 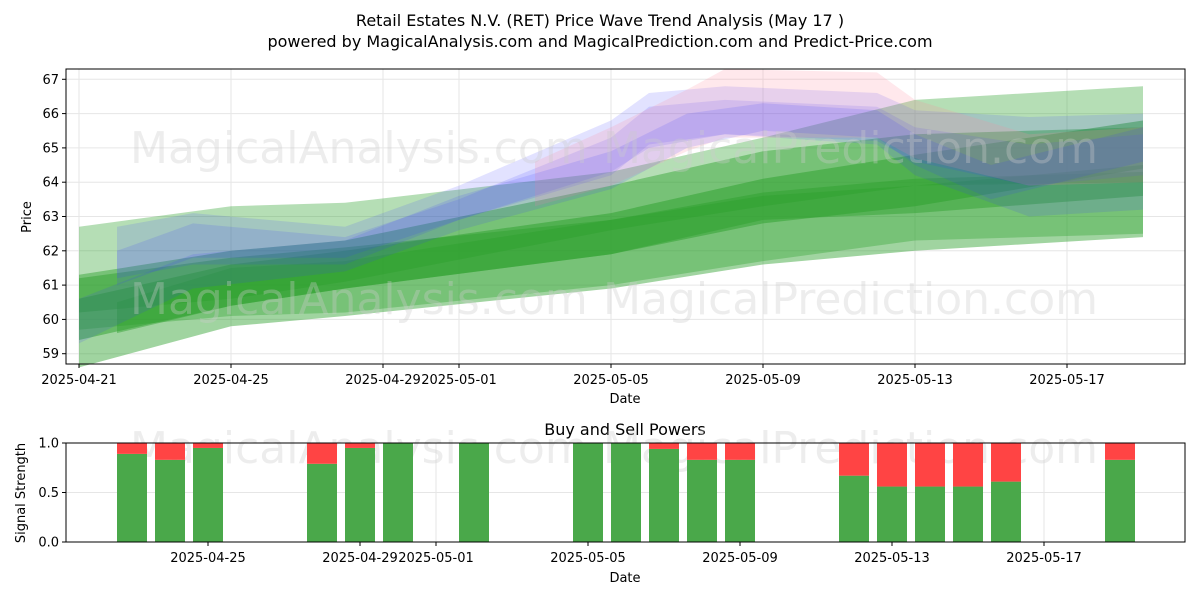 What do you see at coordinates (740, 558) in the screenshot?
I see `signal-x-tick-label: 2025-05-09` at bounding box center [740, 558].